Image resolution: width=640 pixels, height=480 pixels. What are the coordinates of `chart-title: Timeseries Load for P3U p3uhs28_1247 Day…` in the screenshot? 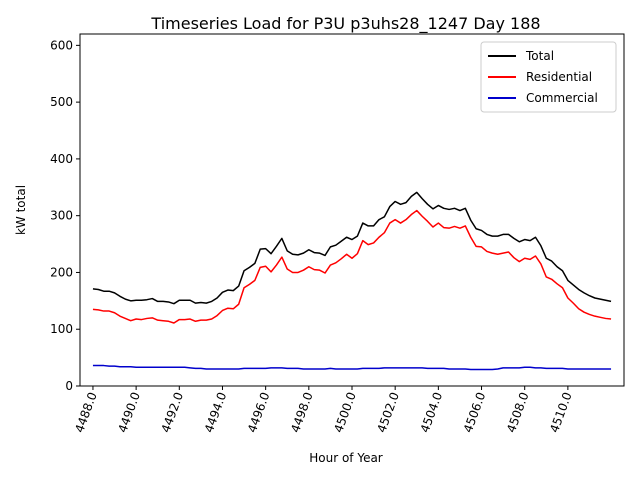 It's located at (345, 24).